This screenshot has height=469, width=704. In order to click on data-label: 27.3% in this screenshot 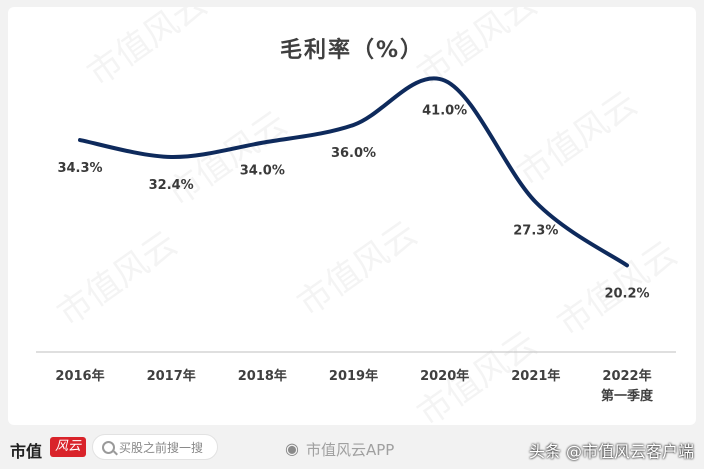, I will do `click(535, 230)`.